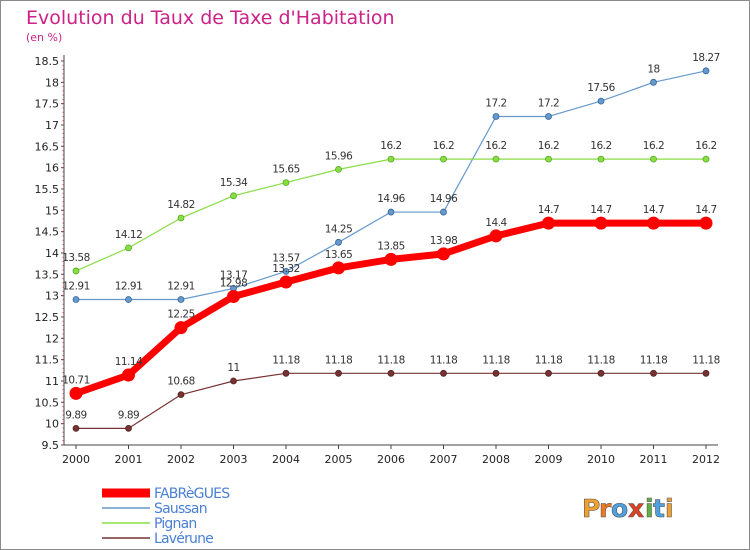  I want to click on y-tick-label: 12.5, so click(47, 317).